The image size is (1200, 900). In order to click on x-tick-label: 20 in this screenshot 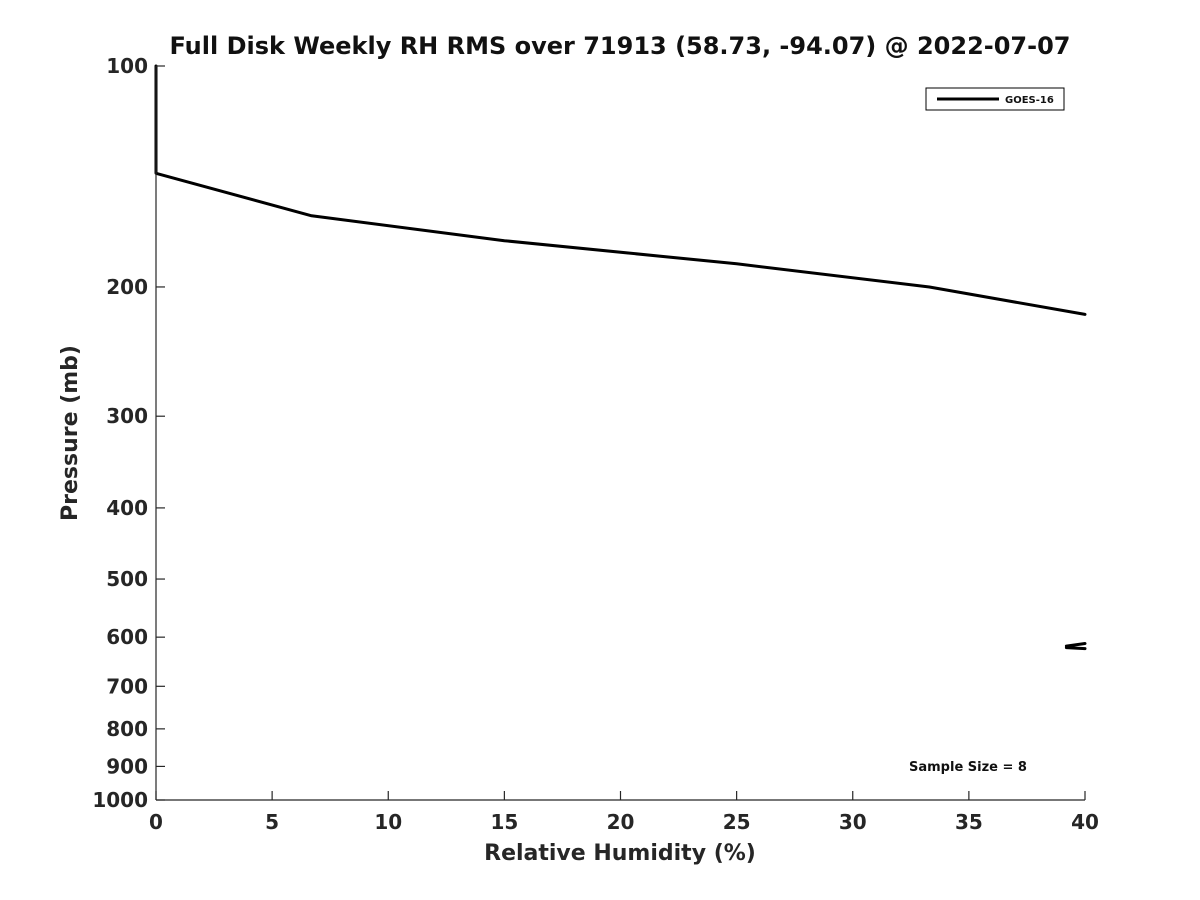, I will do `click(621, 822)`.